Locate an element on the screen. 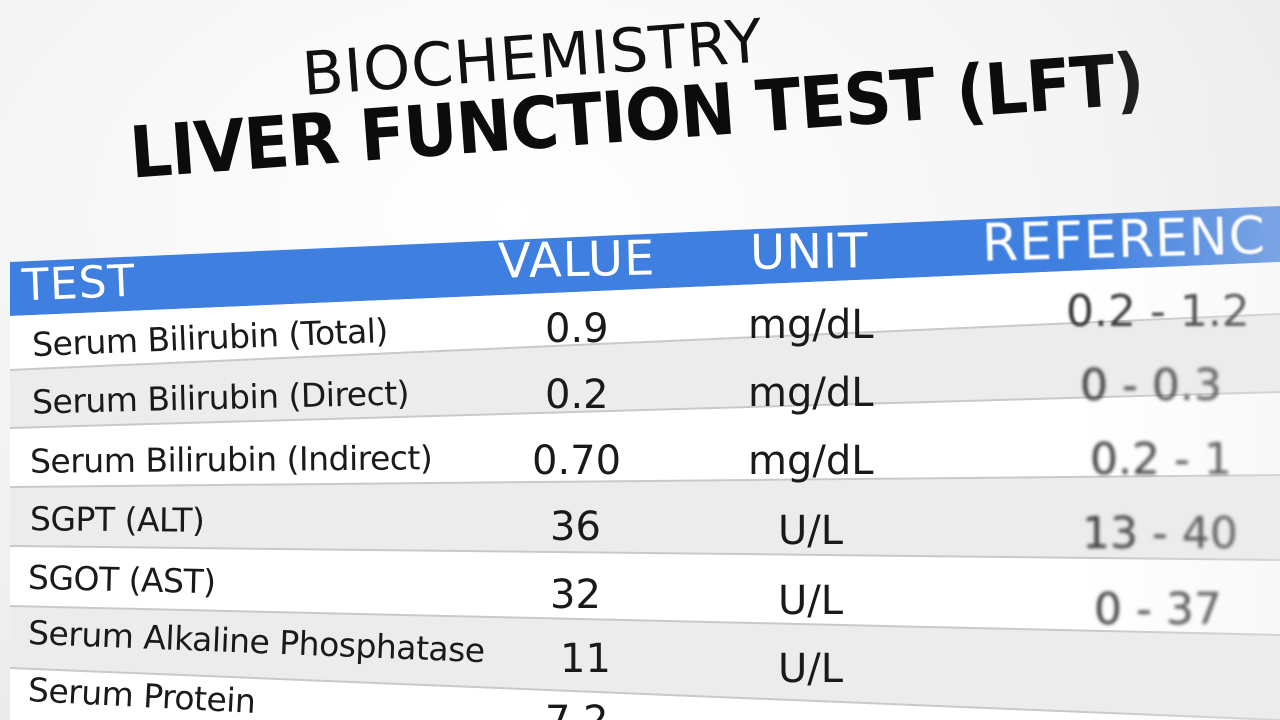 This screenshot has height=720, width=1280. row1-value: 0.9 is located at coordinates (577, 329).